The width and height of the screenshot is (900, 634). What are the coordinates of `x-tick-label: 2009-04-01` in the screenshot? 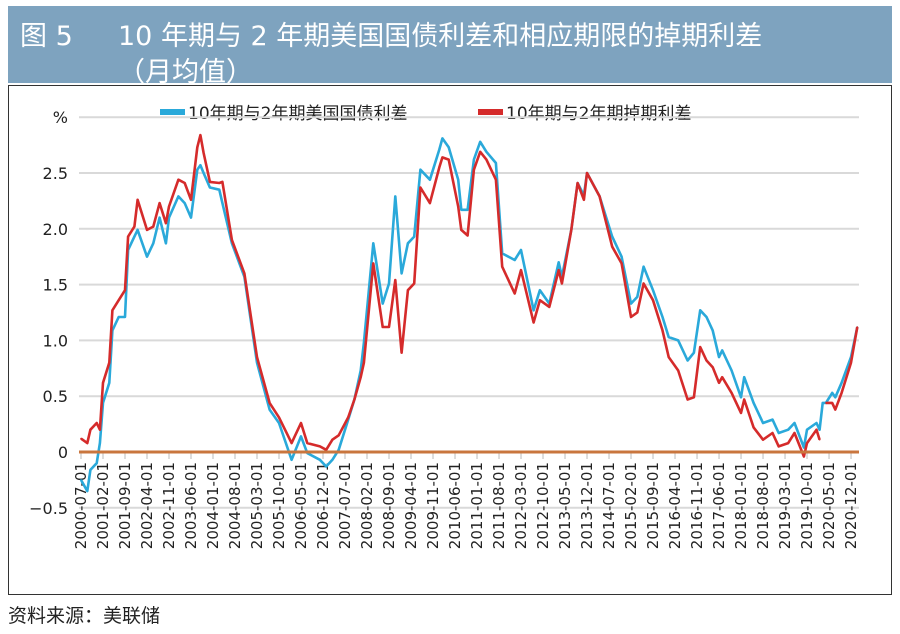 It's located at (411, 505).